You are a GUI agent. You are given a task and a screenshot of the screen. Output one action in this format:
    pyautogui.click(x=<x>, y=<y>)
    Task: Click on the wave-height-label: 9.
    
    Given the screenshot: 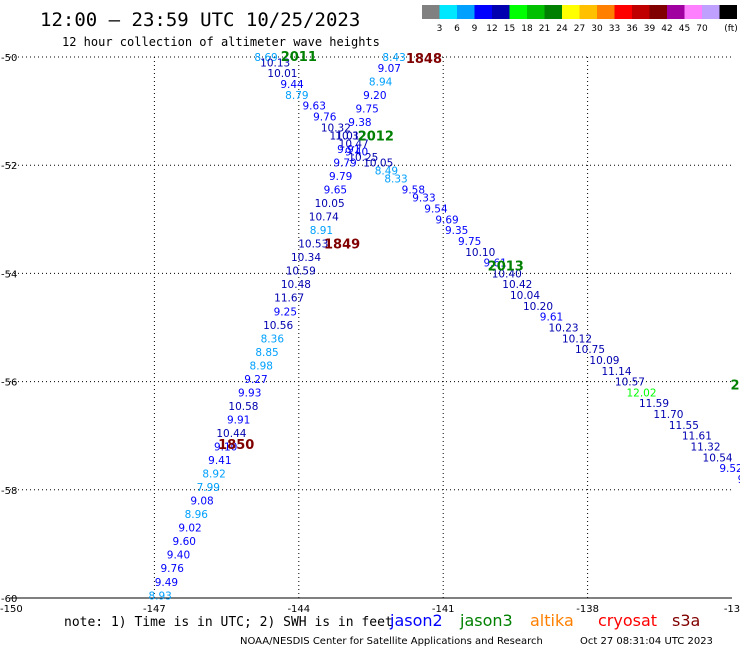 What is the action you would take?
    pyautogui.click(x=739, y=480)
    